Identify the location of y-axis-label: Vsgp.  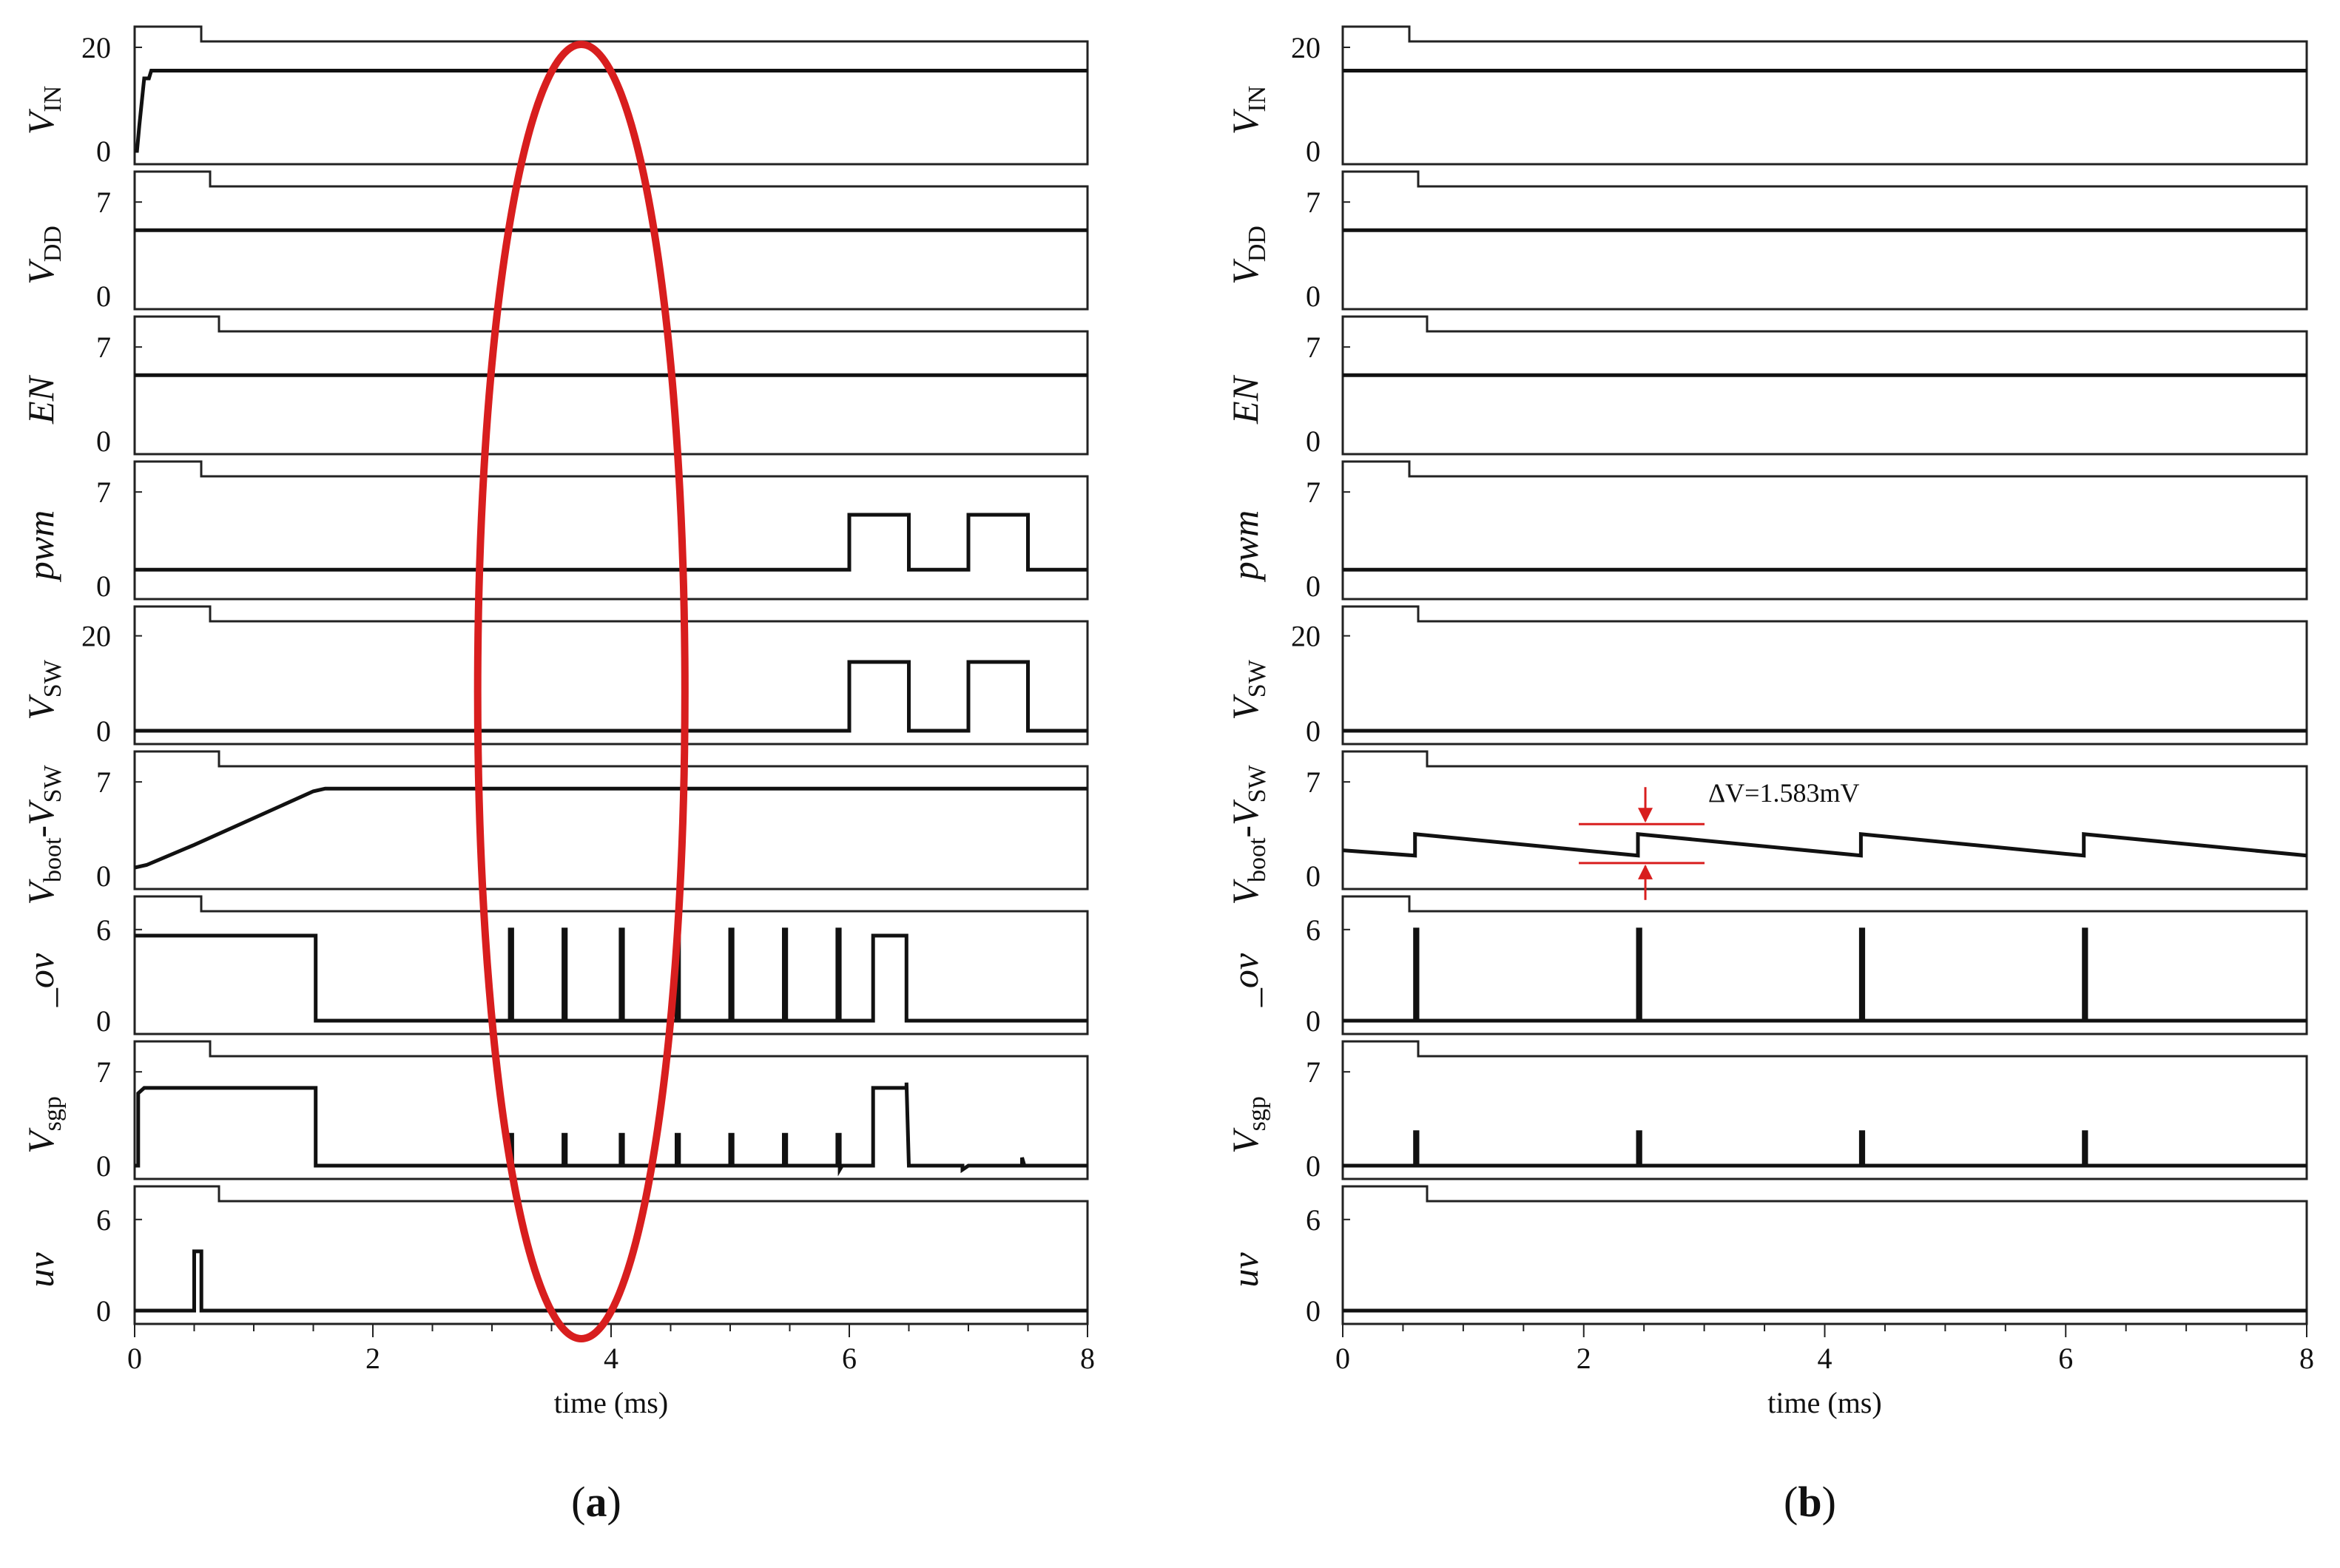
(1248, 1125).